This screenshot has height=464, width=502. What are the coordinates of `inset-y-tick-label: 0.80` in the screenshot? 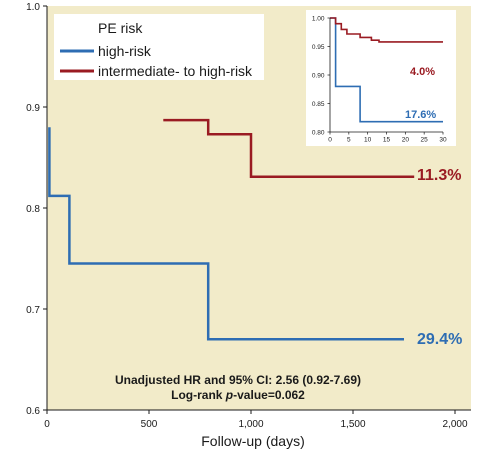 It's located at (318, 132).